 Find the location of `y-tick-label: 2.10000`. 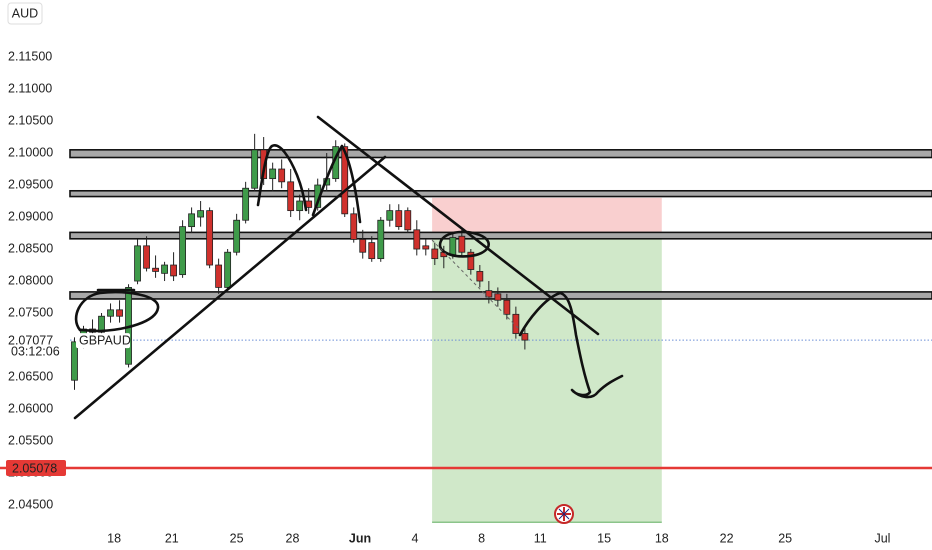

y-tick-label: 2.10000 is located at coordinates (30, 152).